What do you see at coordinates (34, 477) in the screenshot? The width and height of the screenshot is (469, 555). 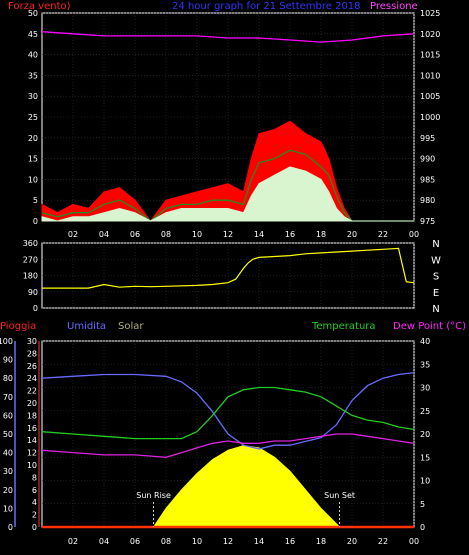 I see `rain-tick: 8` at bounding box center [34, 477].